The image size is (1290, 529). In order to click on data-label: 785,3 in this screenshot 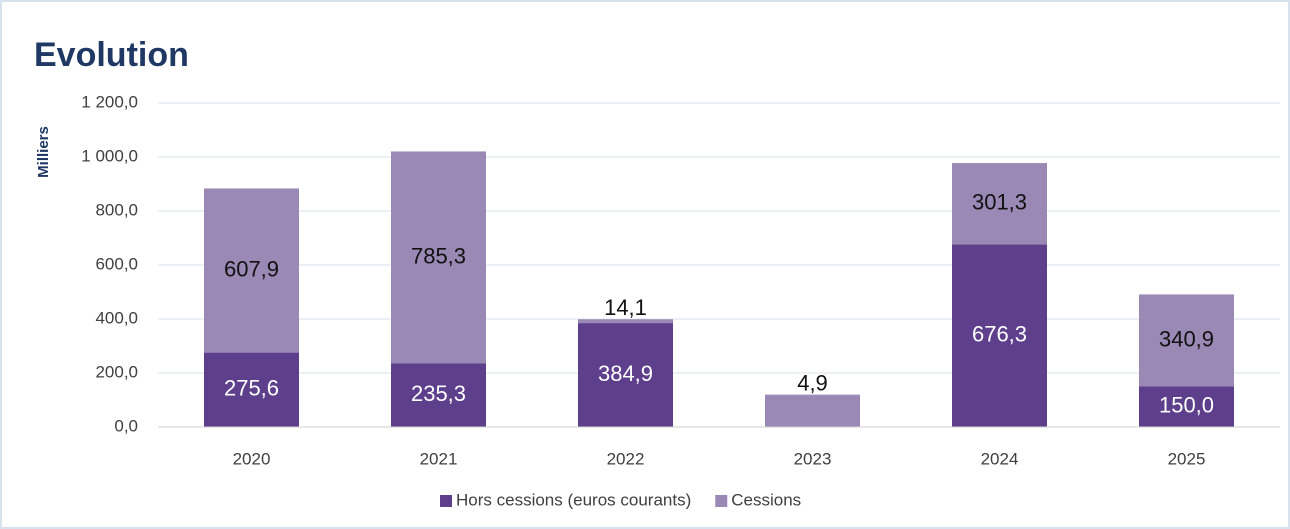, I will do `click(438, 255)`.